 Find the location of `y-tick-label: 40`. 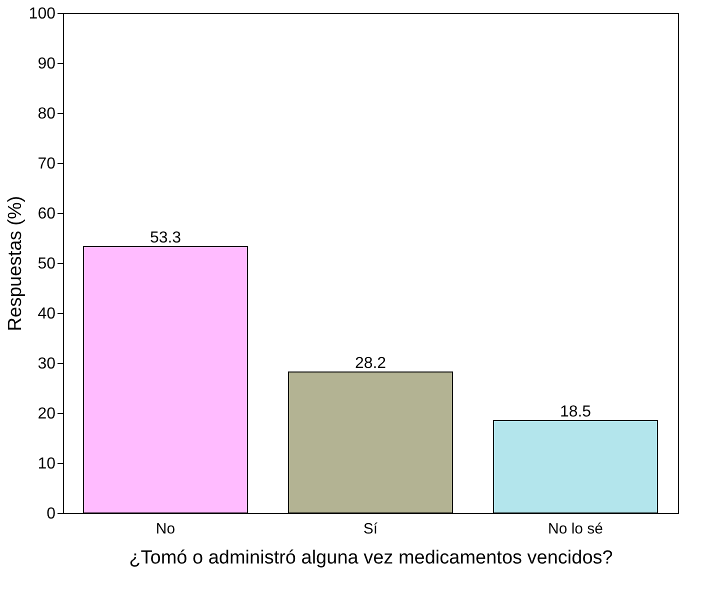

y-tick-label: 40 is located at coordinates (47, 314).